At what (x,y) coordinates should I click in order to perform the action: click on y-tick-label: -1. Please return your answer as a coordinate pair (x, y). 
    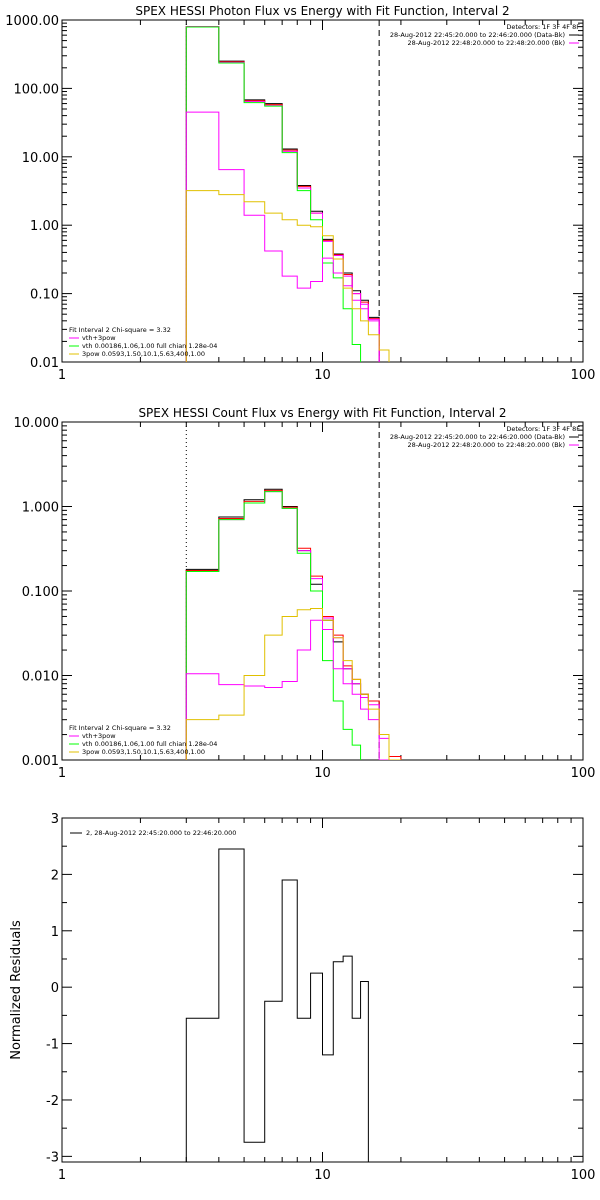
    Looking at the image, I should click on (52, 1045).